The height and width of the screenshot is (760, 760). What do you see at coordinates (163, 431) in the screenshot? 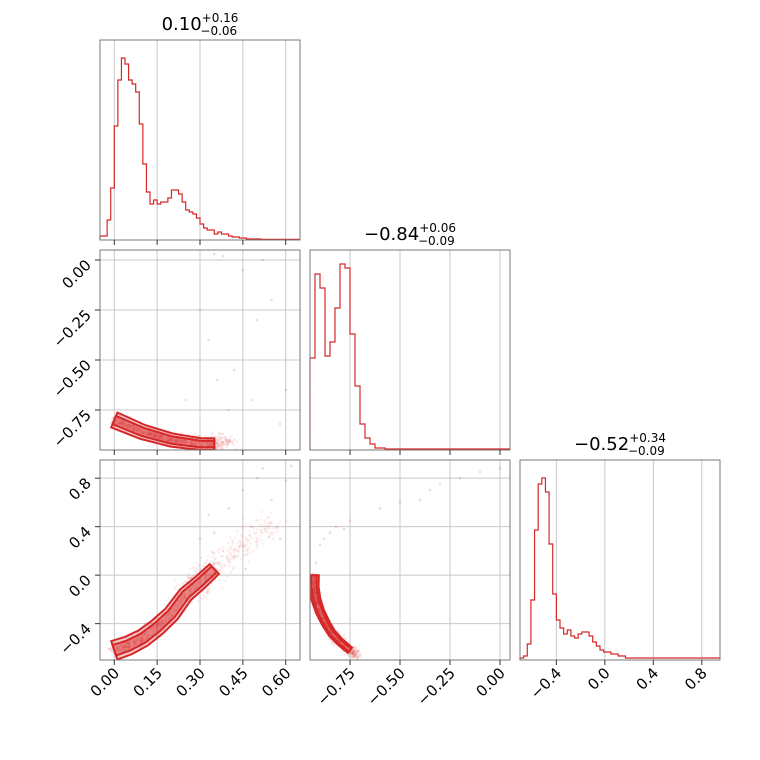
I see `density-contour` at bounding box center [163, 431].